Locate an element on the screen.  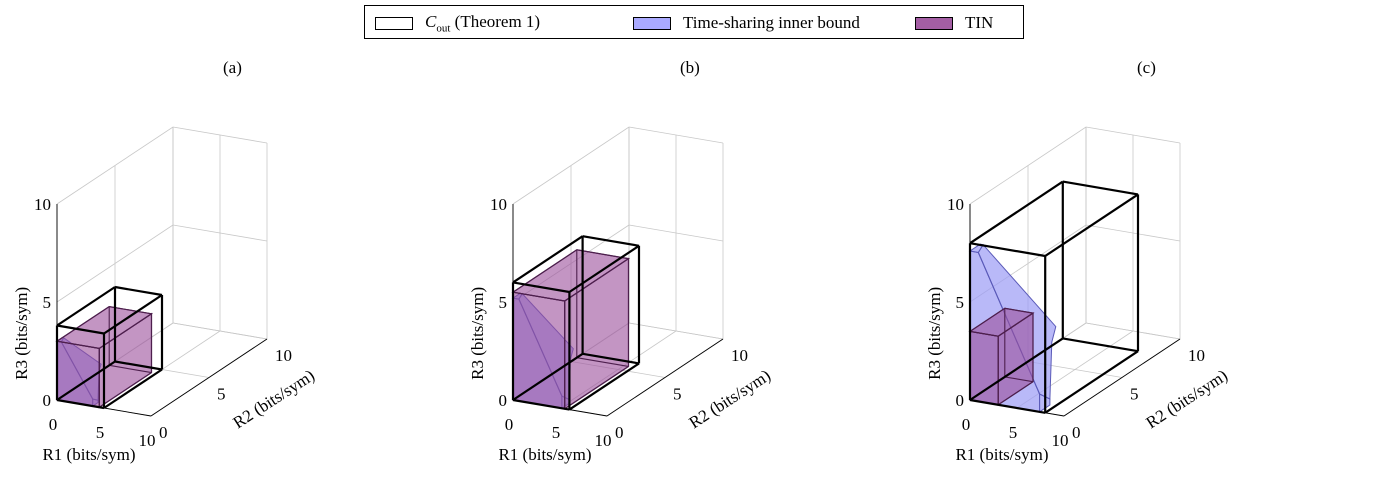
legend-item-tin: TIN is located at coordinates (954, 23).